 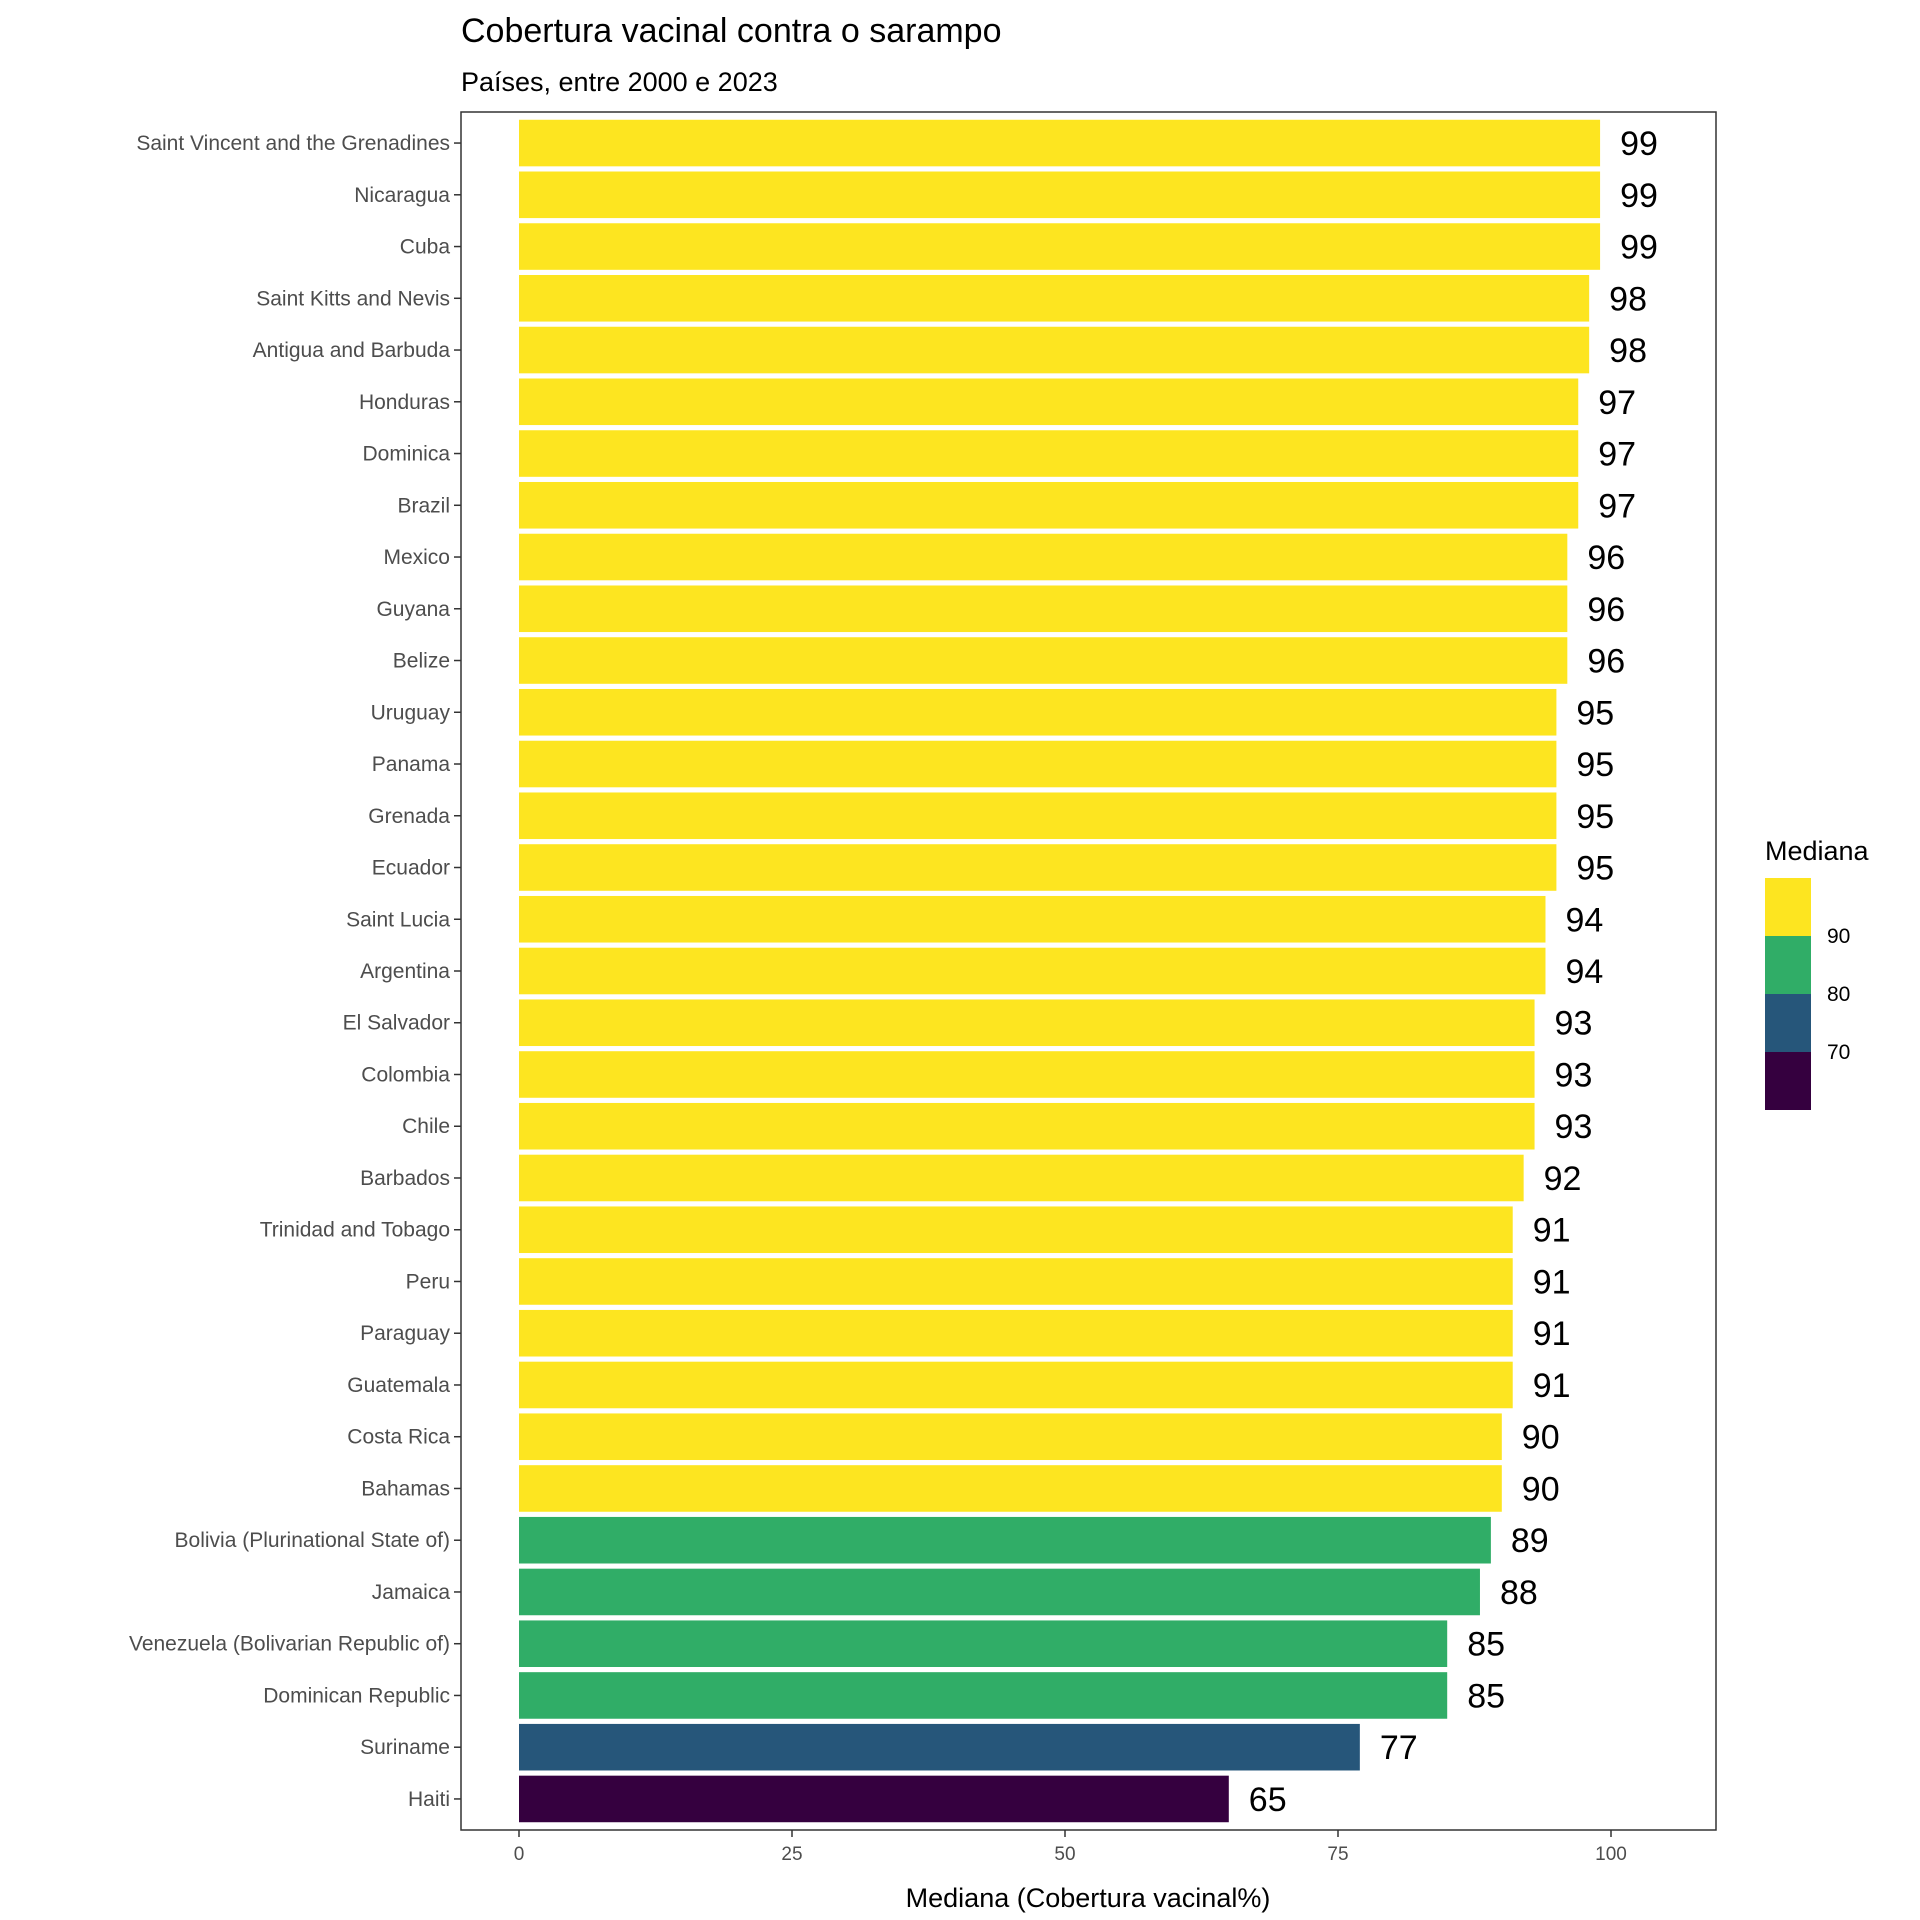 I want to click on y-tick-label: Ecuador, so click(x=411, y=868).